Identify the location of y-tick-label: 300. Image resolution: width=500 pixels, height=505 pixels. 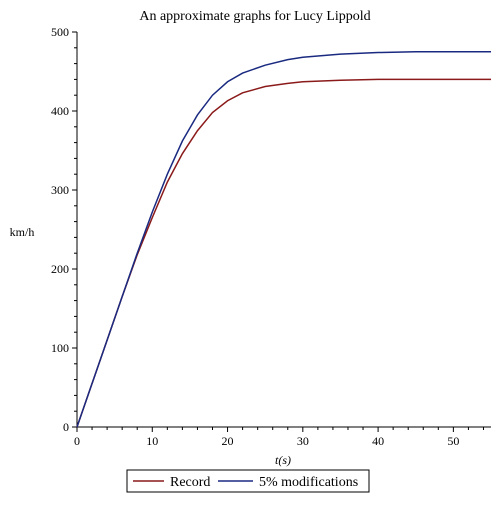
(60, 190).